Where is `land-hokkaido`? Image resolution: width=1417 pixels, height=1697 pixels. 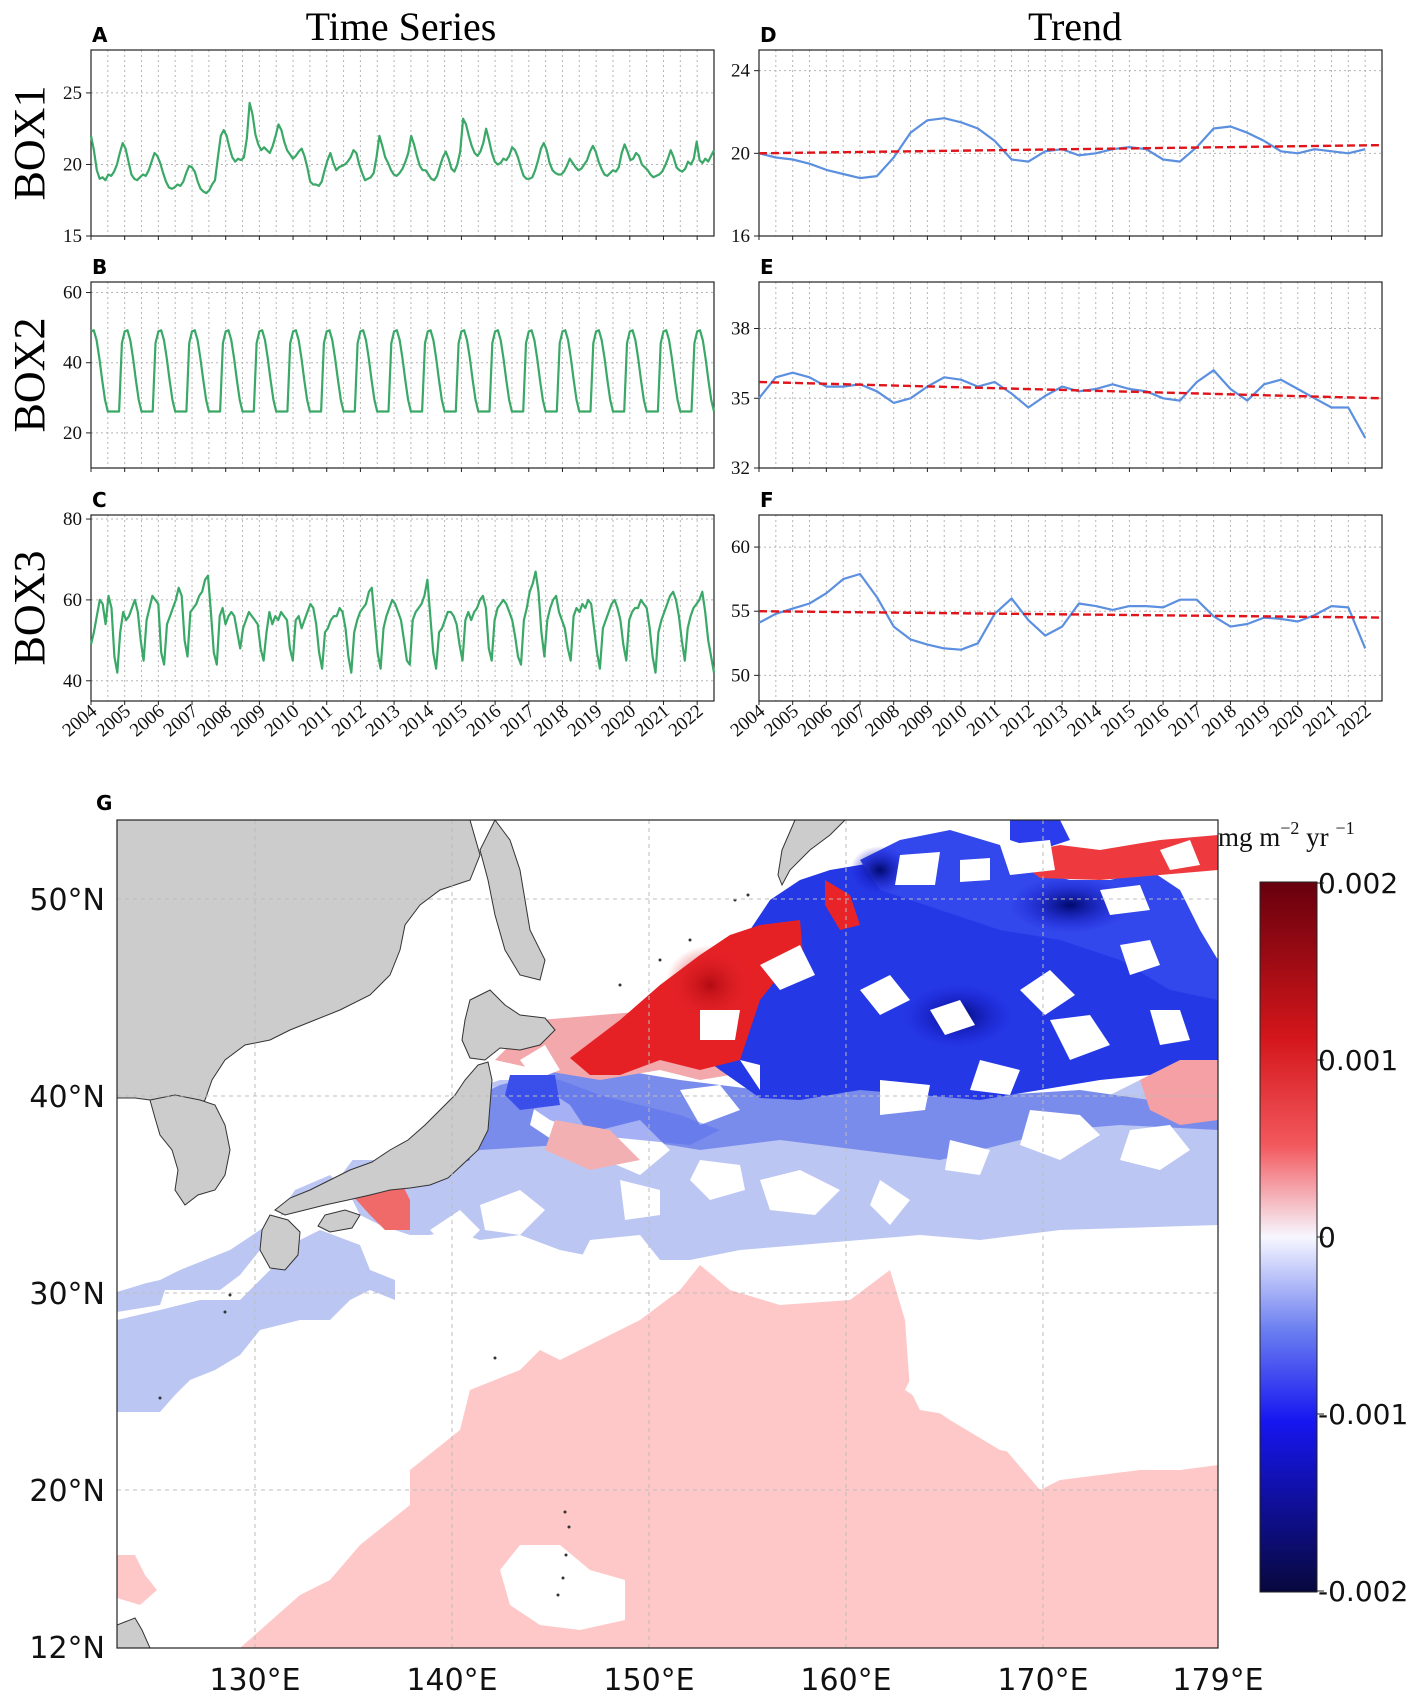
land-hokkaido is located at coordinates (508, 1025).